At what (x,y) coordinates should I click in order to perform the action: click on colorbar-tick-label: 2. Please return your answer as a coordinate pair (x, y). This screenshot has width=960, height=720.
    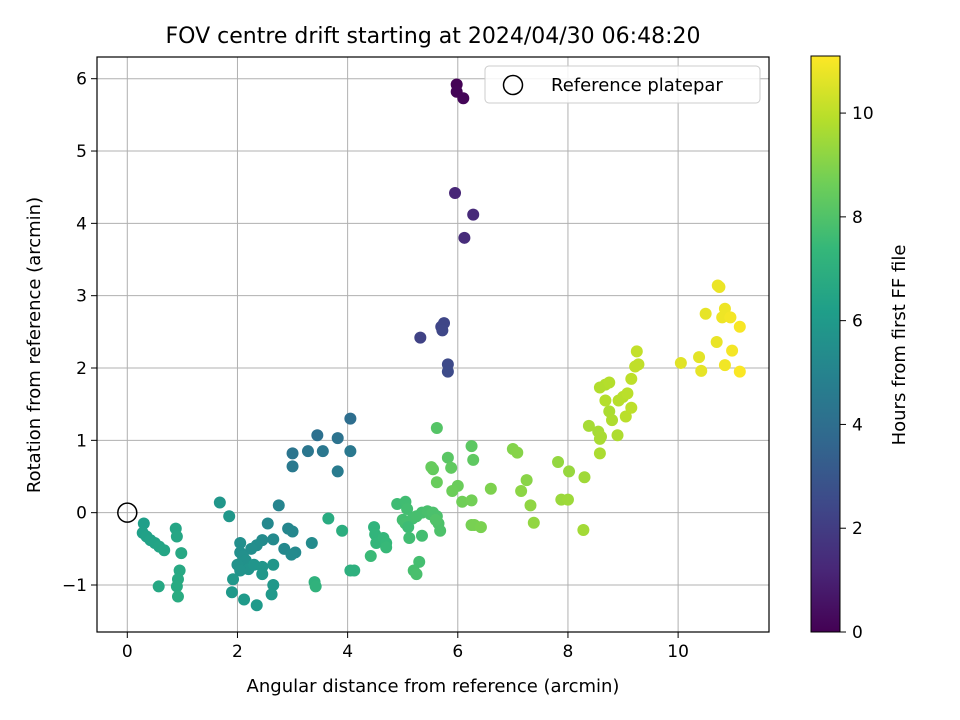
    Looking at the image, I should click on (857, 529).